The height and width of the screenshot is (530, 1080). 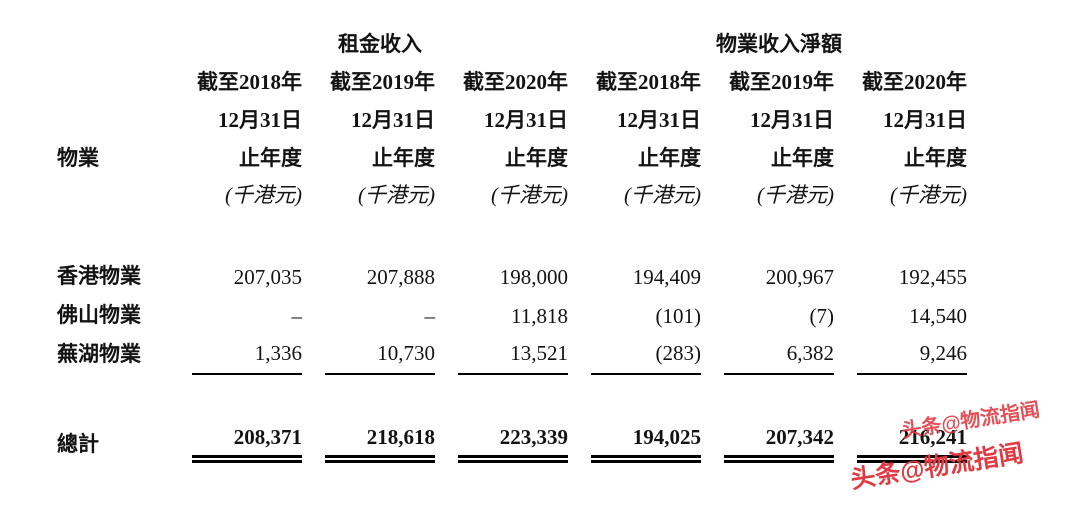 I want to click on value-cell: 207,035, so click(x=267, y=277).